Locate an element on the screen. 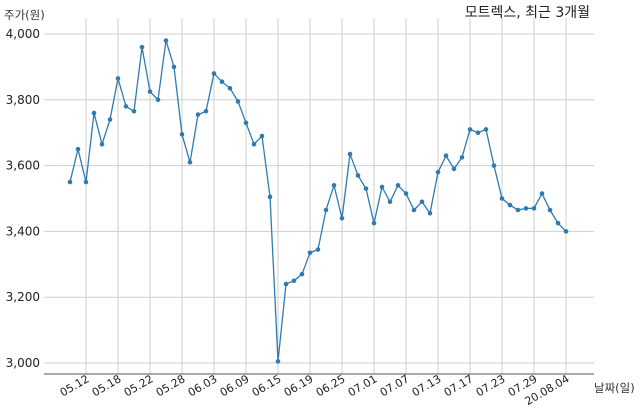 The image size is (640, 419). x-tick-label: 06.19 is located at coordinates (299, 385).